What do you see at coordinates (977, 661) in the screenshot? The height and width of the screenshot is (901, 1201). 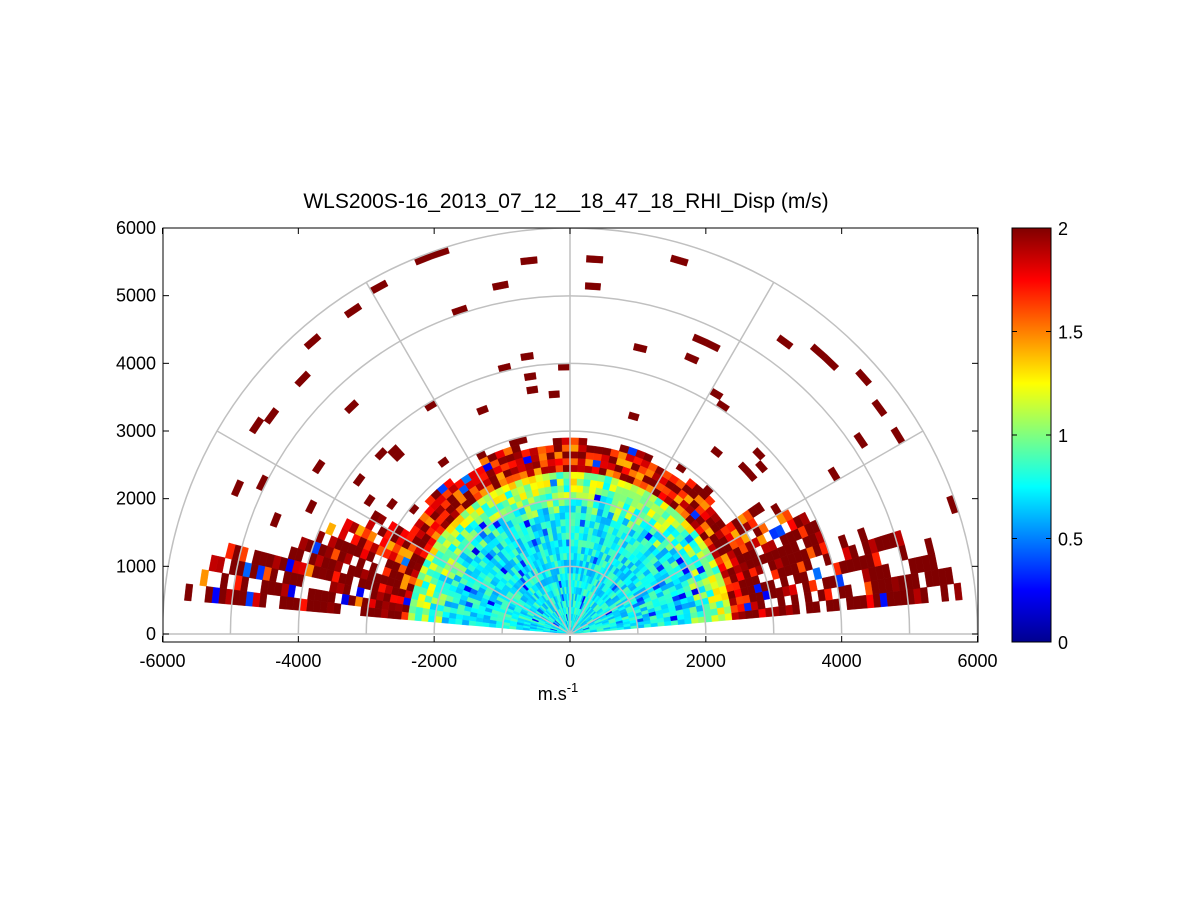 I see `x-tick-label: 6000` at bounding box center [977, 661].